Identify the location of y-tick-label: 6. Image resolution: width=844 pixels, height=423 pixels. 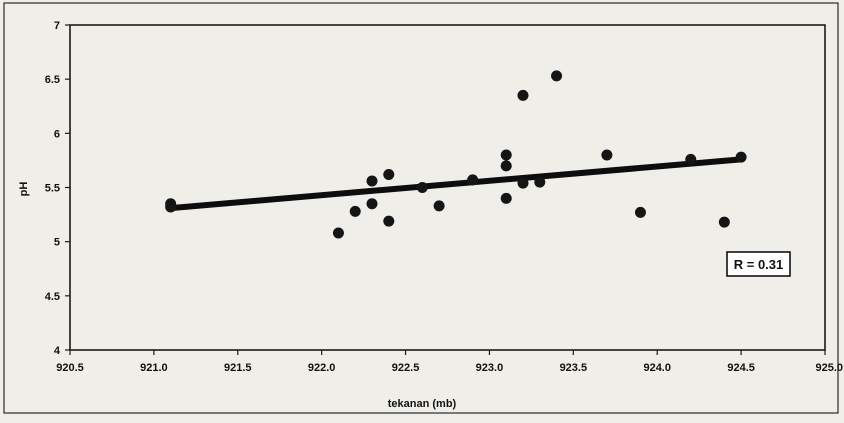
(57, 134).